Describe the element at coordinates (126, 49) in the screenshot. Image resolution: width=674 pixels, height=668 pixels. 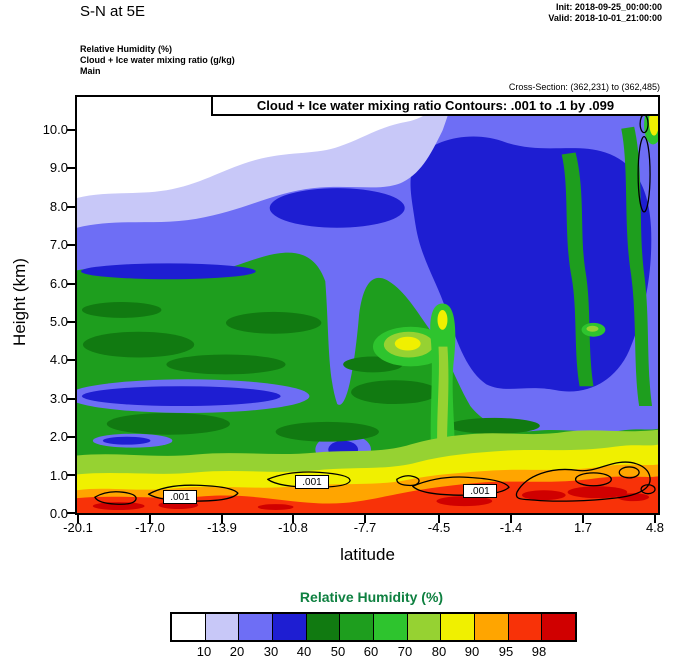
I see `field-line-rh: Relative Humidity (%)` at that location.